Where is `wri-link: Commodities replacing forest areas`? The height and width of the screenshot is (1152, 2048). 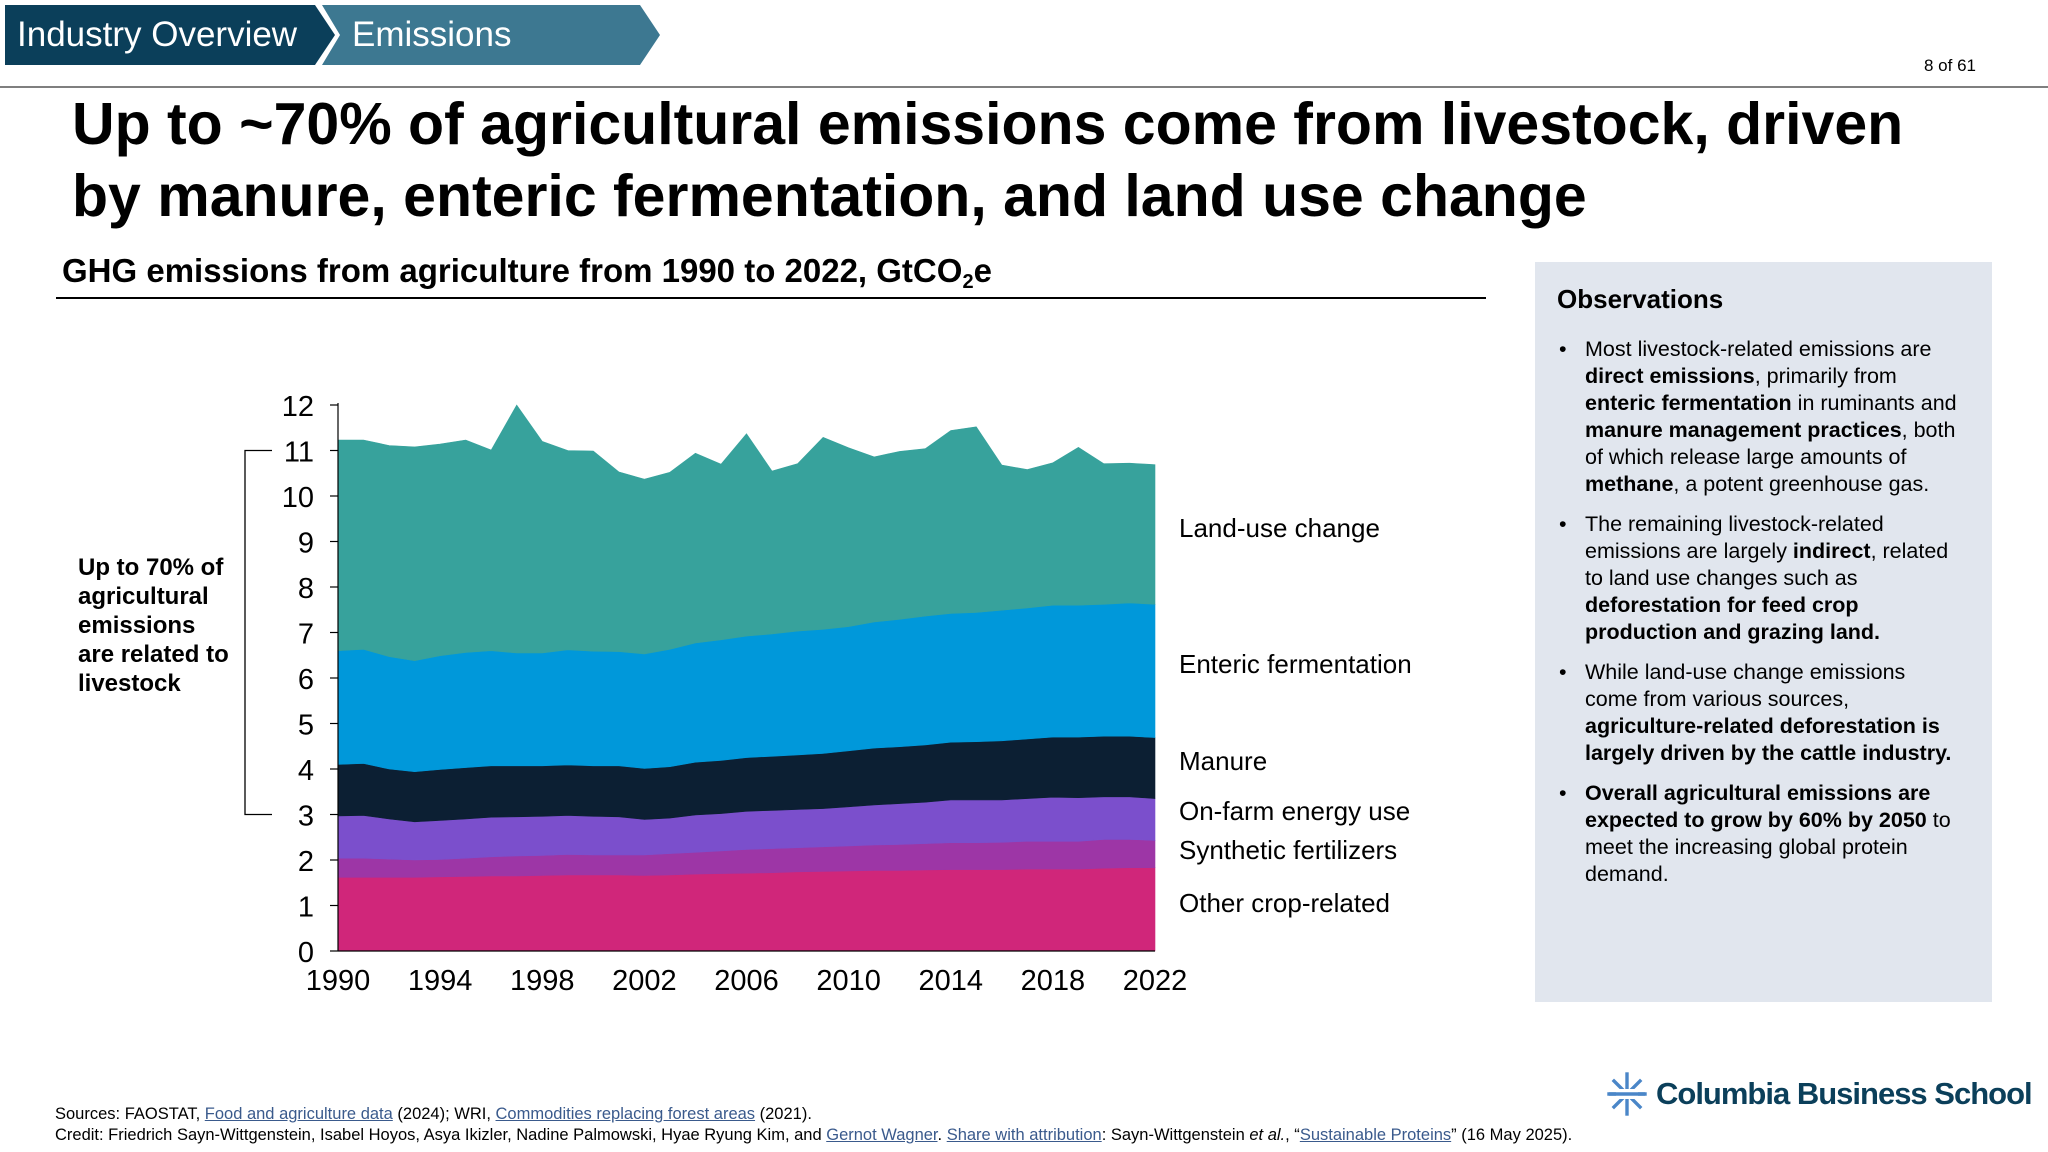
wri-link: Commodities replacing forest areas is located at coordinates (625, 1114).